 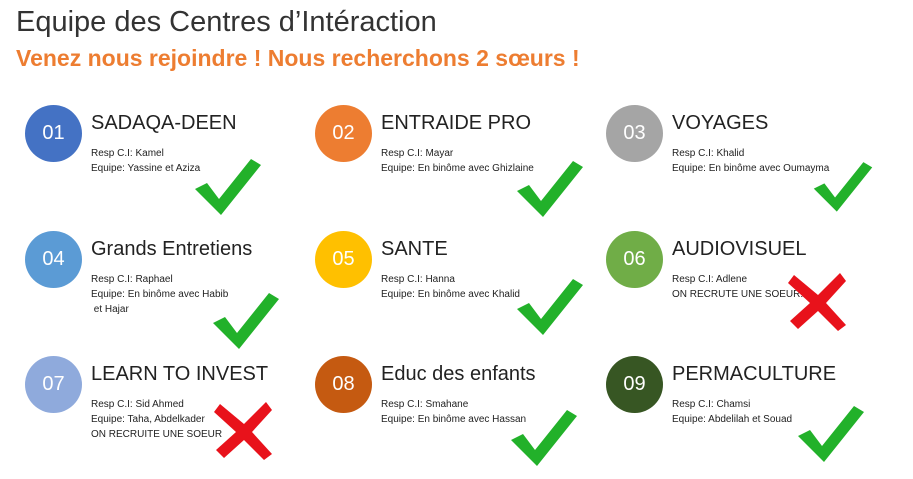 What do you see at coordinates (343, 259) in the screenshot?
I see `number-badge: 05` at bounding box center [343, 259].